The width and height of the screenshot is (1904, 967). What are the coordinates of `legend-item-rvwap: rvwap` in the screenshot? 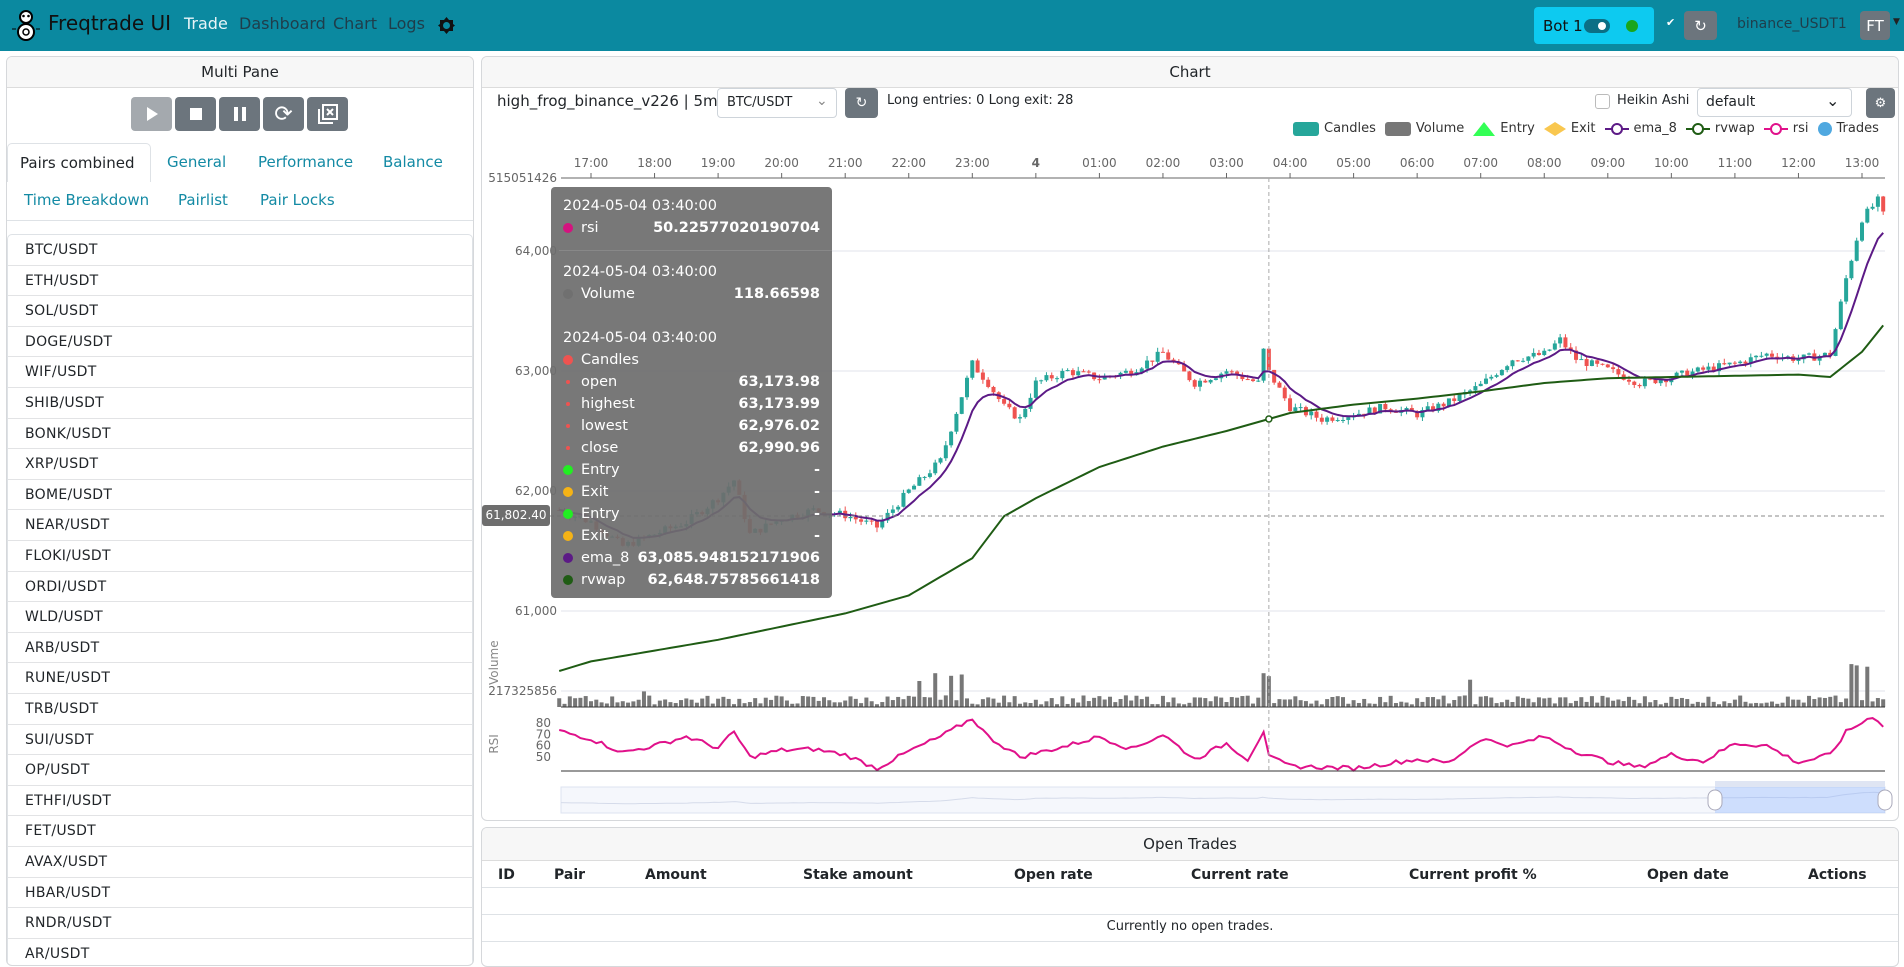 It's located at (1720, 128).